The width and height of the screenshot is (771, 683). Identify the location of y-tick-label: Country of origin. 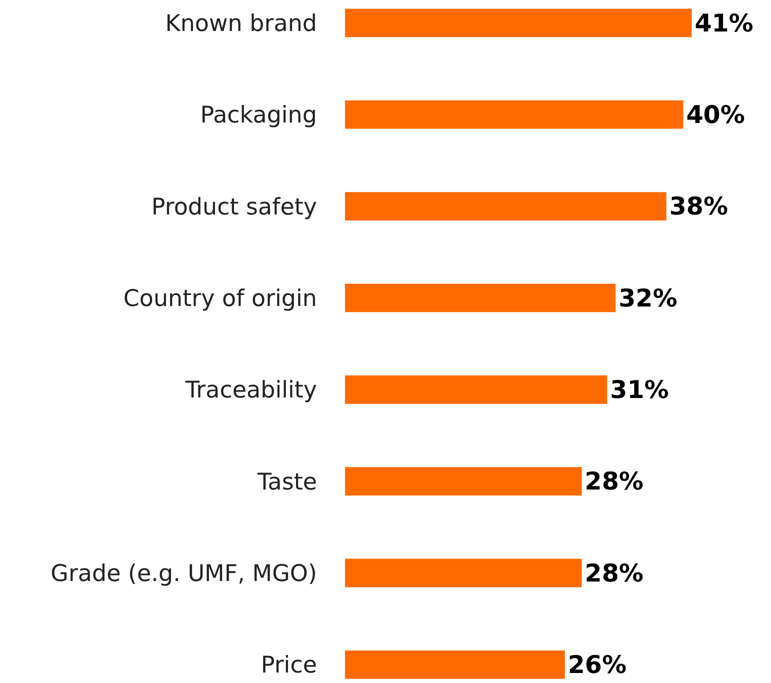
(220, 299).